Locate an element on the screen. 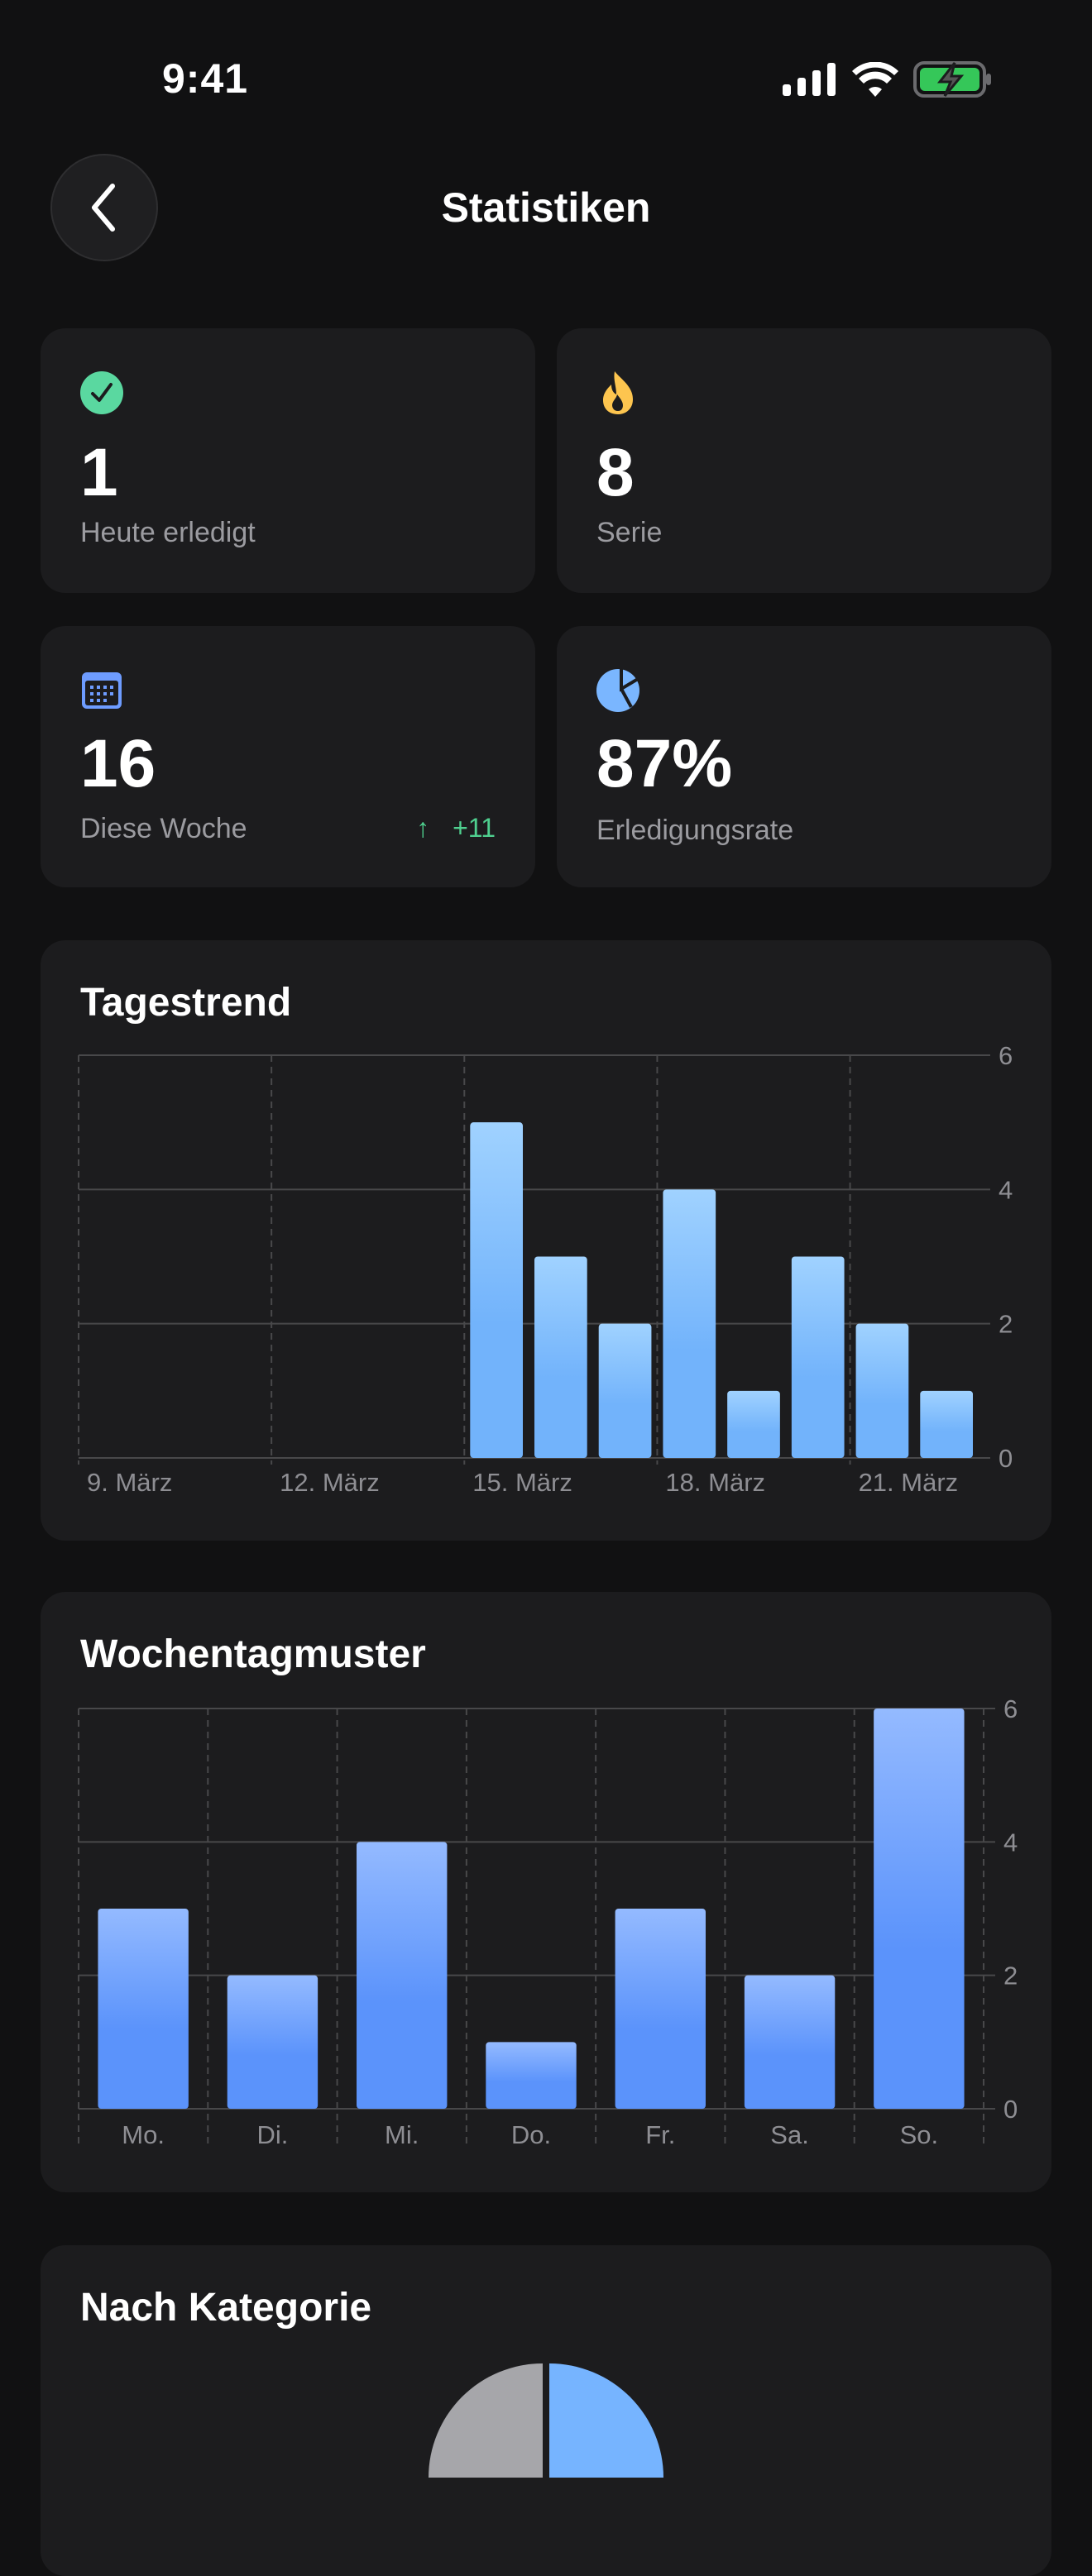 Image resolution: width=1092 pixels, height=2576 pixels. stat-value: 16 is located at coordinates (118, 763).